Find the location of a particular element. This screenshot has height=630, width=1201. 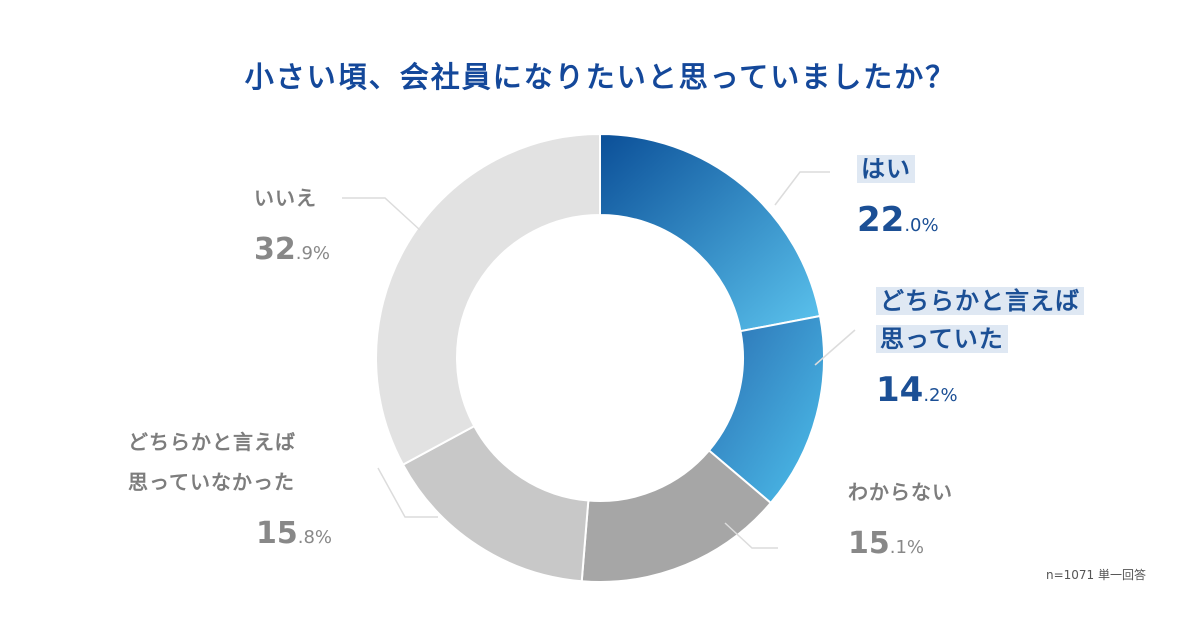

label-somewhat-yes-line2: 思っていた is located at coordinates (942, 339).